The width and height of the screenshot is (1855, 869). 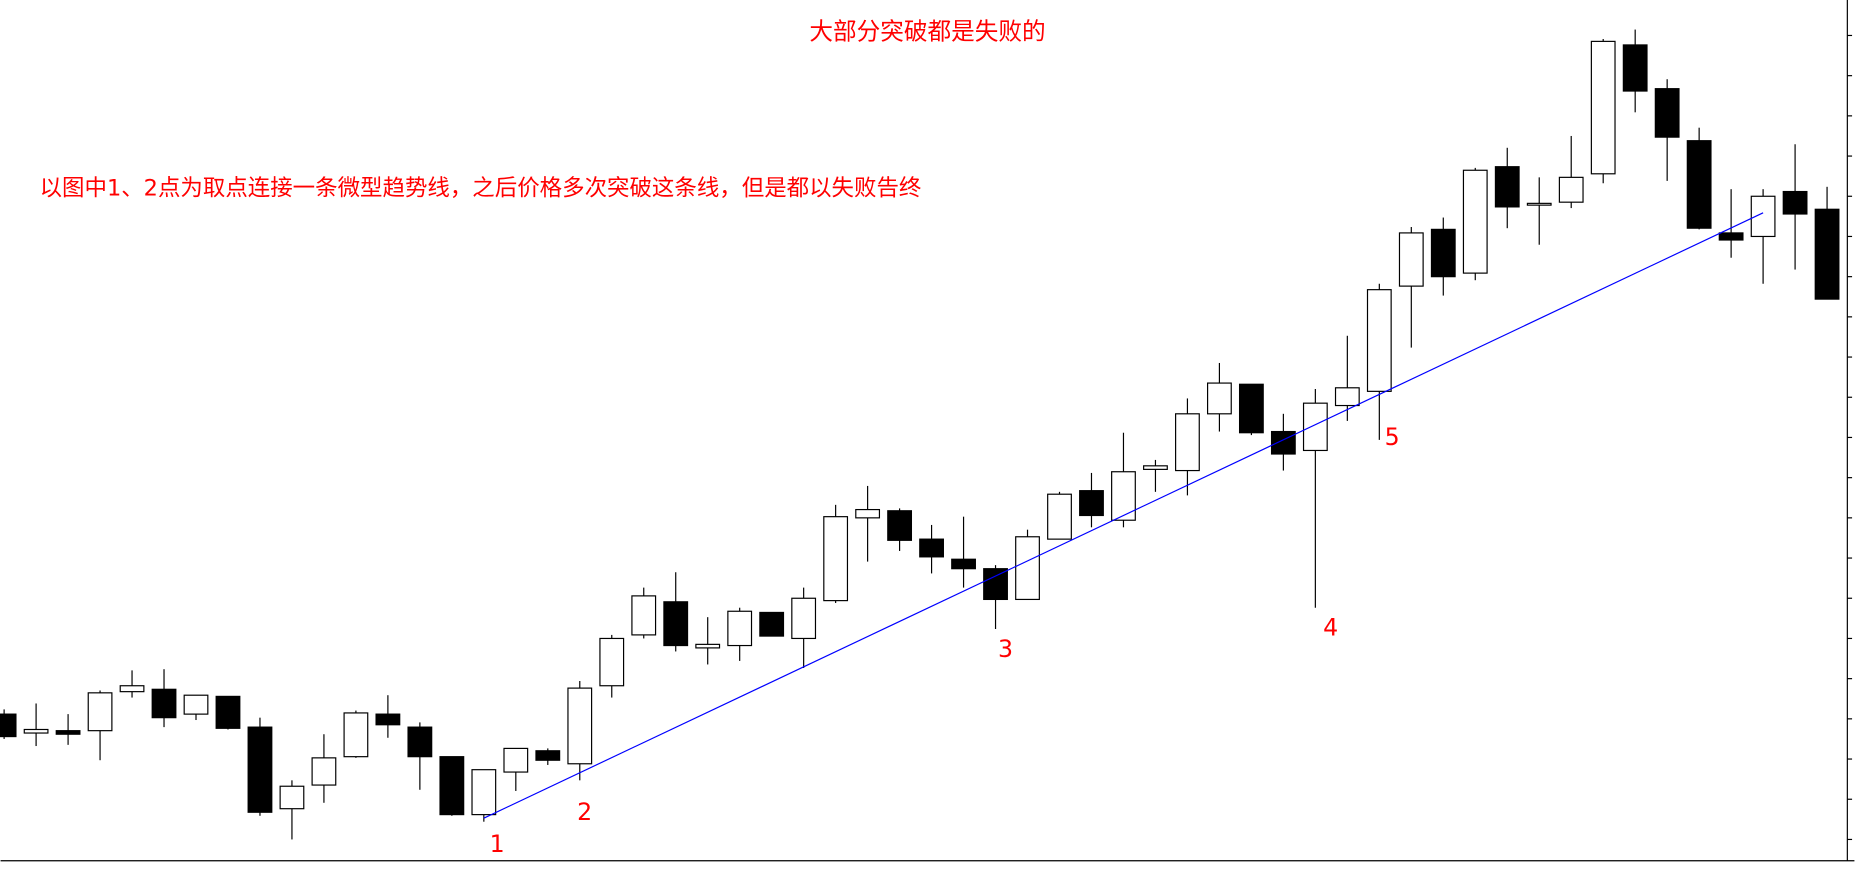 What do you see at coordinates (1330, 627) in the screenshot?
I see `annotation: 4` at bounding box center [1330, 627].